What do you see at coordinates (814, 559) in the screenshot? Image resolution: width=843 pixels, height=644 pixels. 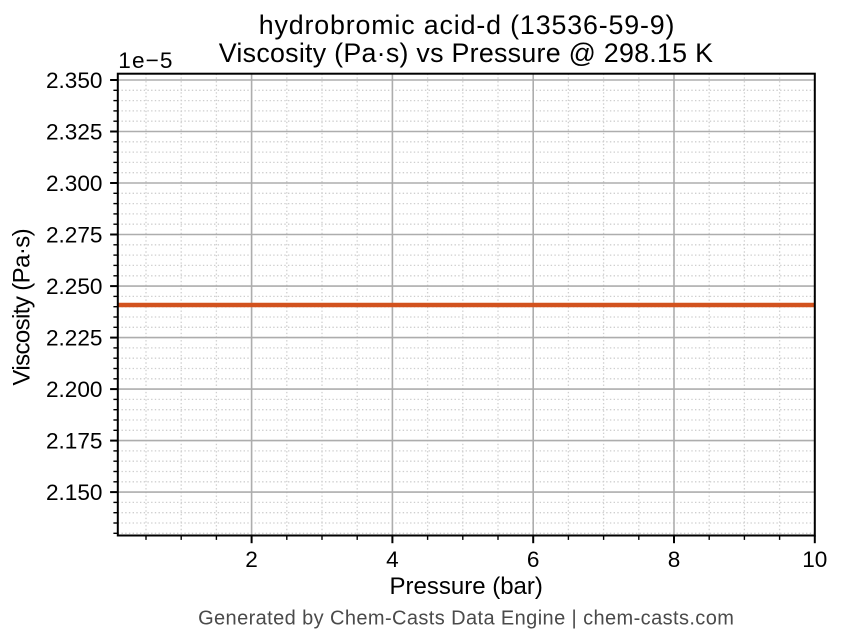 I see `svg-text: 10` at bounding box center [814, 559].